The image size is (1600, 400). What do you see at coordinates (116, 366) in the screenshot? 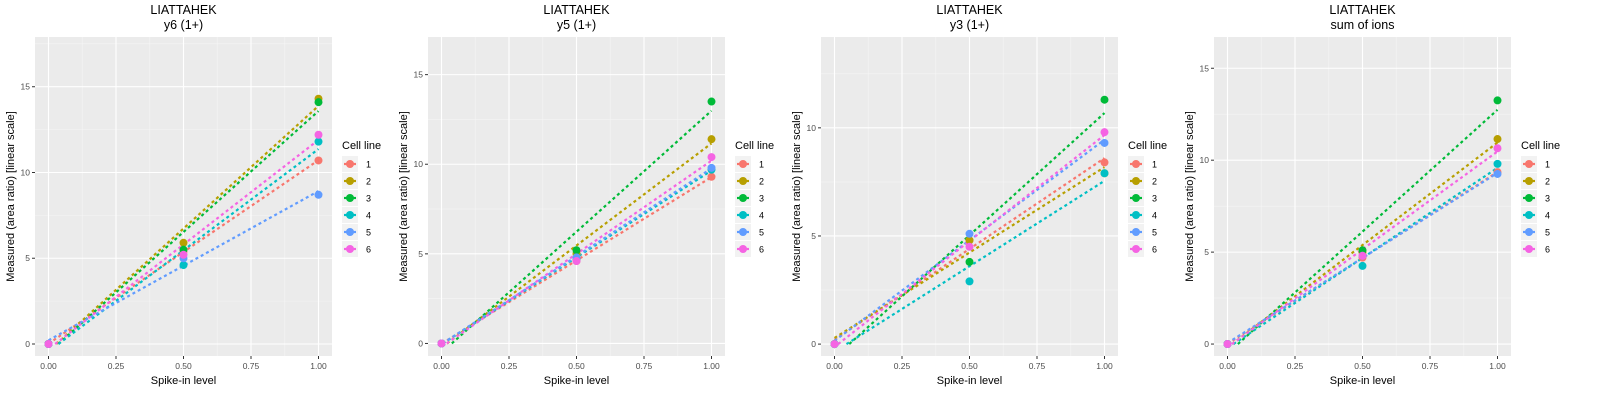
I see `x-tick-label: 0.25` at bounding box center [116, 366].